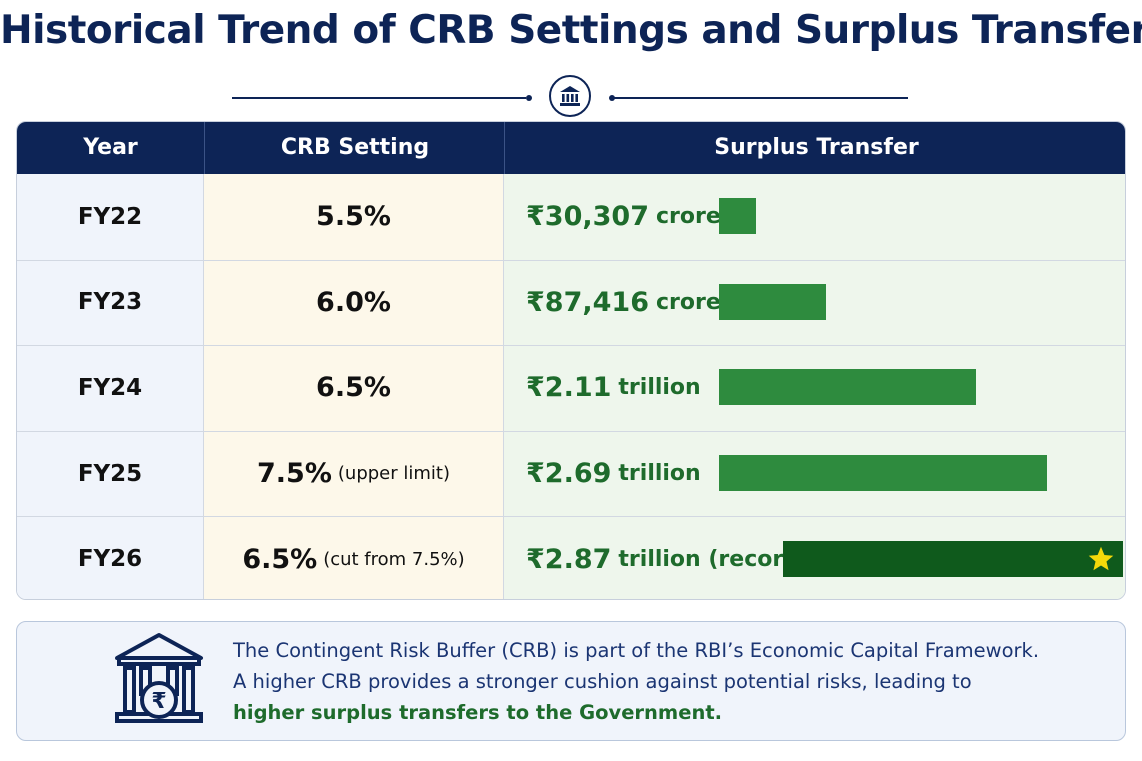 This screenshot has width=1142, height=761. What do you see at coordinates (354, 148) in the screenshot?
I see `header-crb-setting: CRB Setting` at bounding box center [354, 148].